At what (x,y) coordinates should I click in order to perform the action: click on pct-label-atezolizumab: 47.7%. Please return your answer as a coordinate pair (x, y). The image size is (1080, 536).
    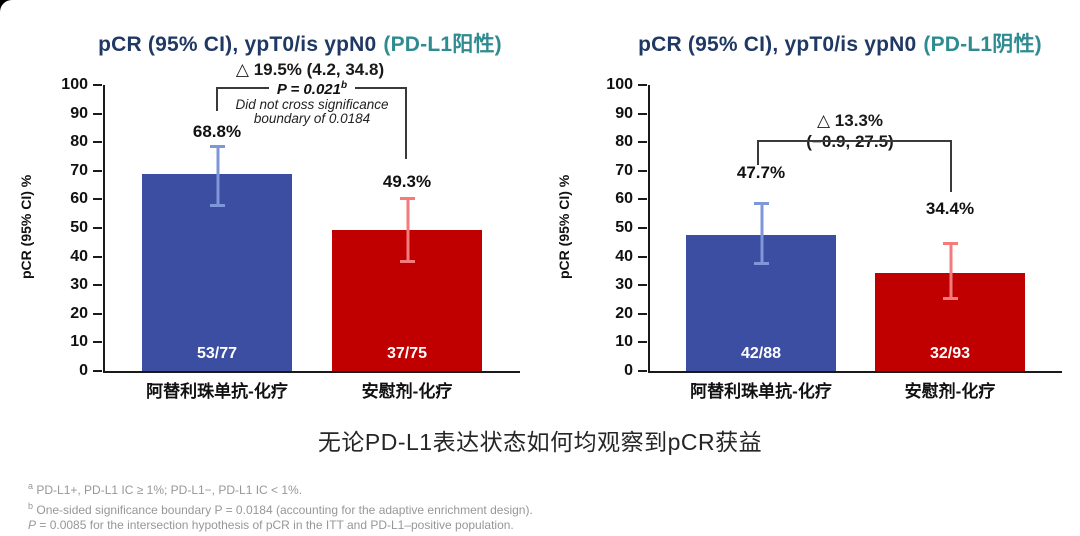
    Looking at the image, I should click on (761, 172).